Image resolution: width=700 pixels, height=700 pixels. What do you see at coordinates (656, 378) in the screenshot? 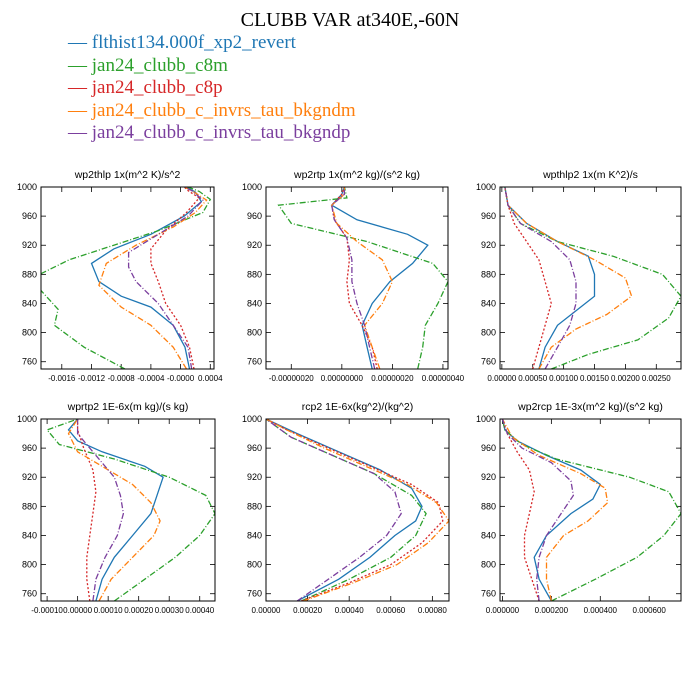
I see `x-tick-label: 0.00250` at bounding box center [656, 378].